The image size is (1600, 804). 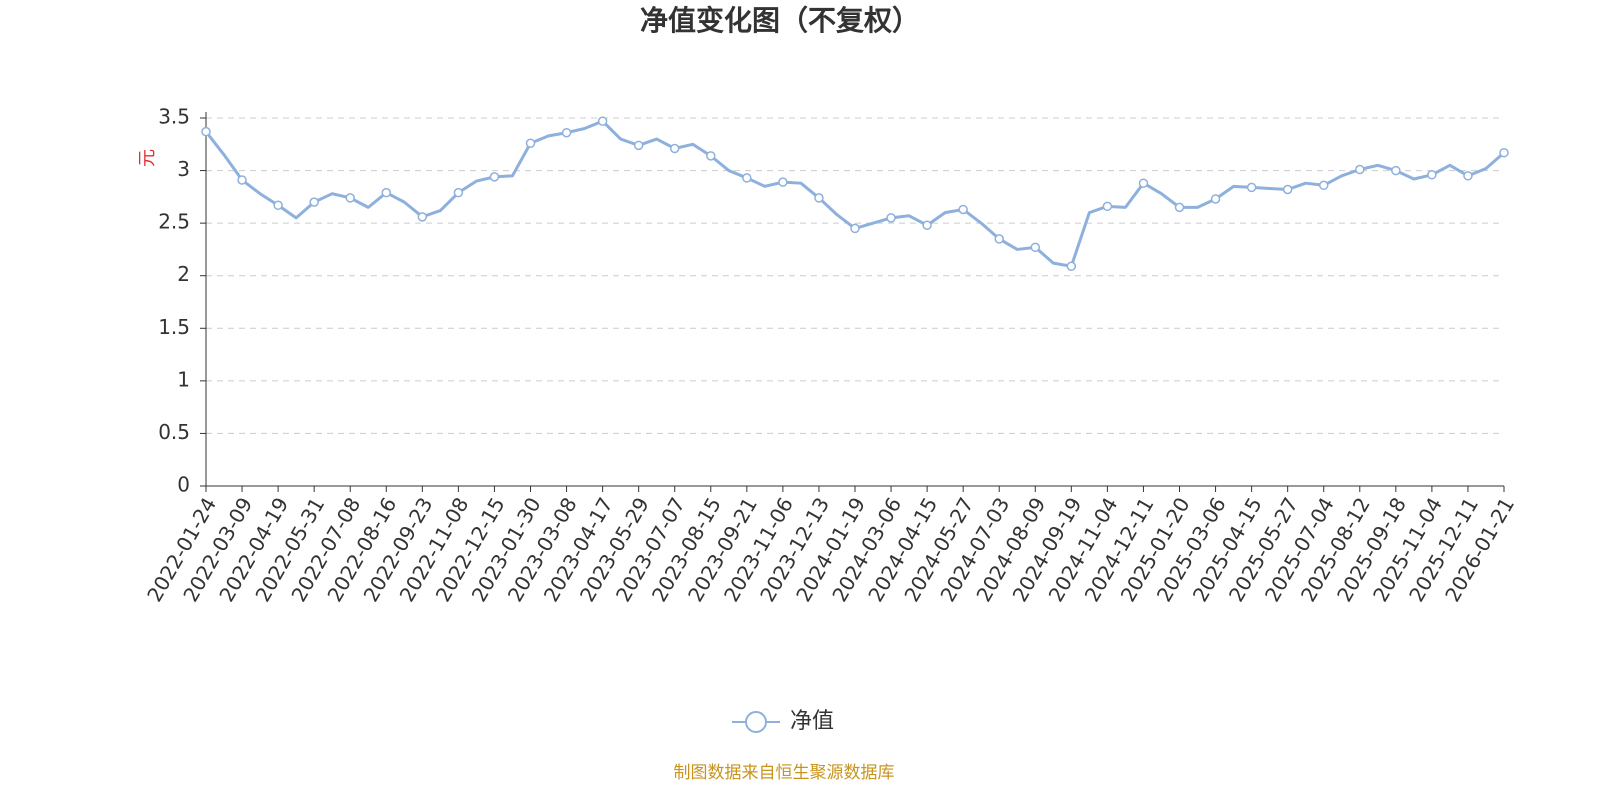 I want to click on y-tick-label: 0.5, so click(x=174, y=432).